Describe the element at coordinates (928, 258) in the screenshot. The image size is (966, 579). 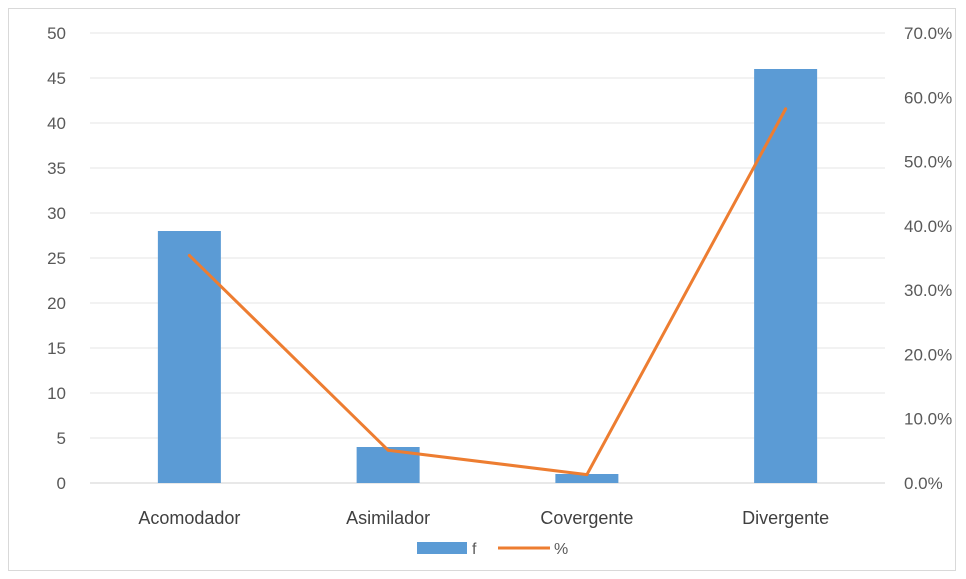
I see `right-y-axis: 0.0% 10.0% 20.0% 30.0% 40.0% 50.0% 60.0% 70.0%` at that location.